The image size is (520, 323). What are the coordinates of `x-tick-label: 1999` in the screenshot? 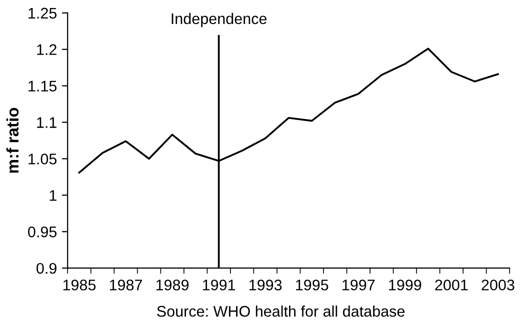 It's located at (405, 285).